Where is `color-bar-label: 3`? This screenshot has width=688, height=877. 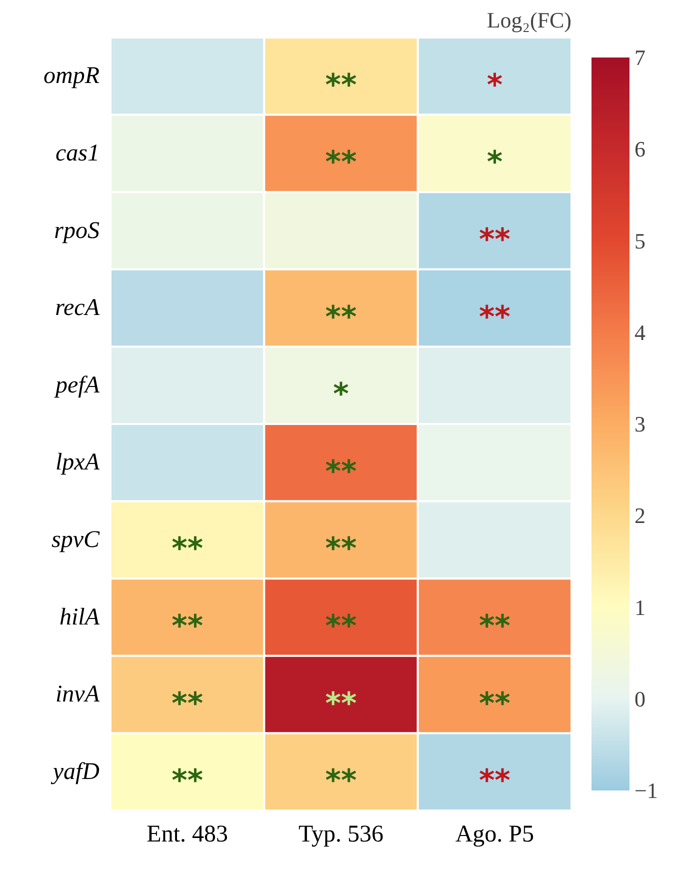 color-bar-label: 3 is located at coordinates (640, 424).